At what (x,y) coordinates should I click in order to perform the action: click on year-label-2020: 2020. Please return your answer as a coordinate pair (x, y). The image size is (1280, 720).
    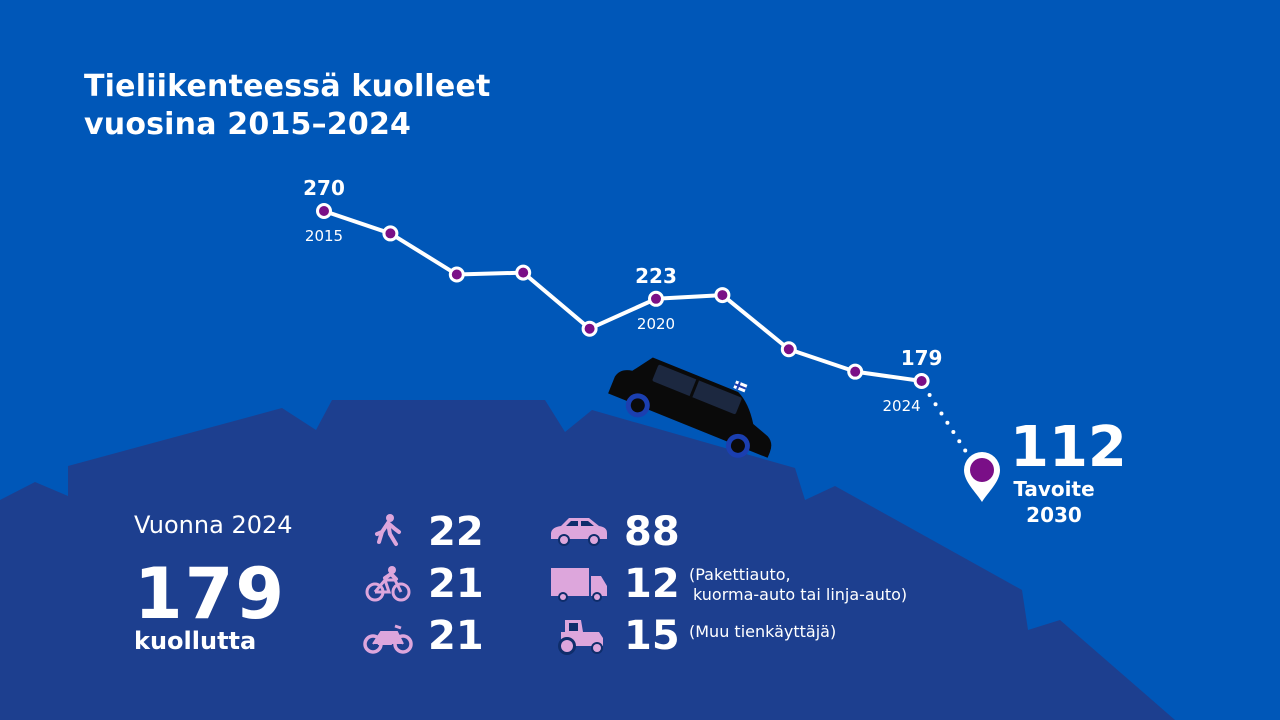
    Looking at the image, I should click on (656, 324).